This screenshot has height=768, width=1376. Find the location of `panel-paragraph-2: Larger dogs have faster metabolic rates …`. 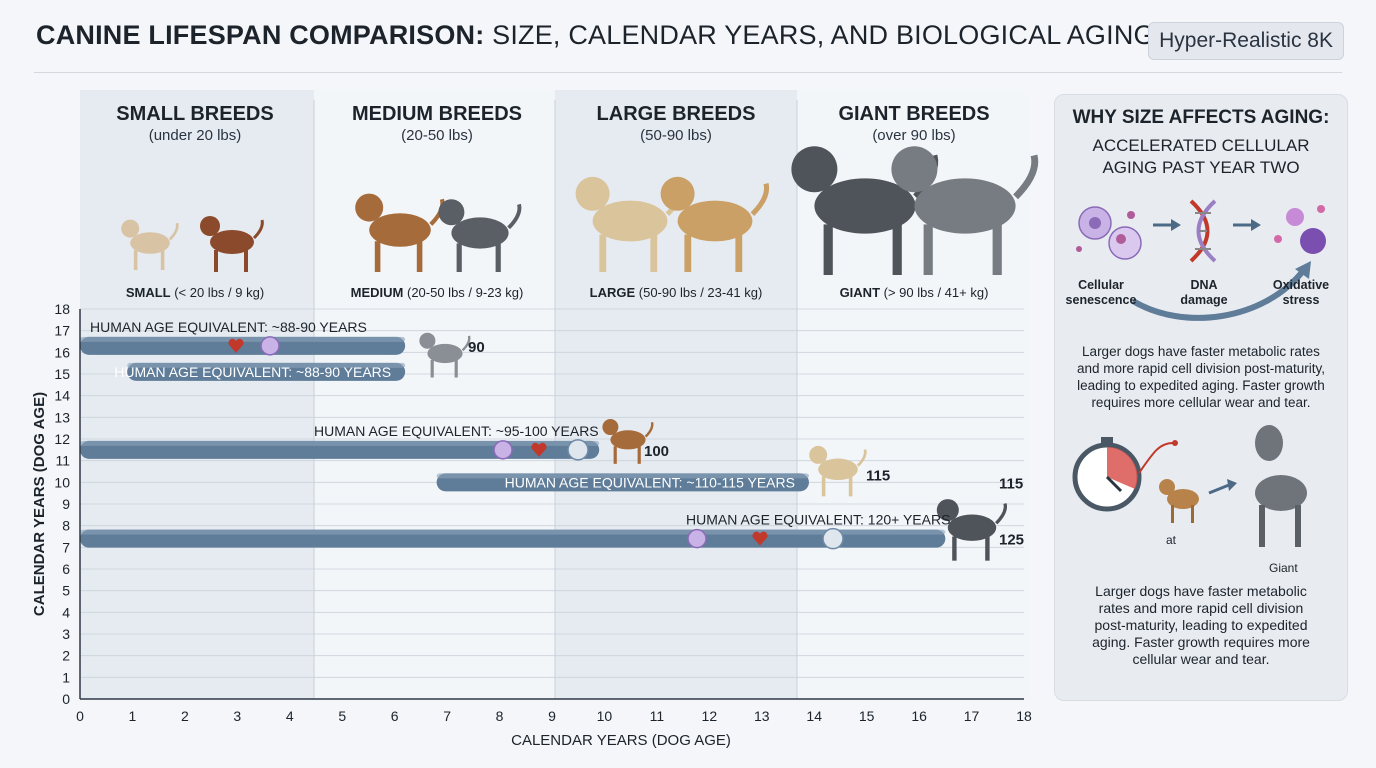

panel-paragraph-2: Larger dogs have faster metabolic rates … is located at coordinates (1201, 625).